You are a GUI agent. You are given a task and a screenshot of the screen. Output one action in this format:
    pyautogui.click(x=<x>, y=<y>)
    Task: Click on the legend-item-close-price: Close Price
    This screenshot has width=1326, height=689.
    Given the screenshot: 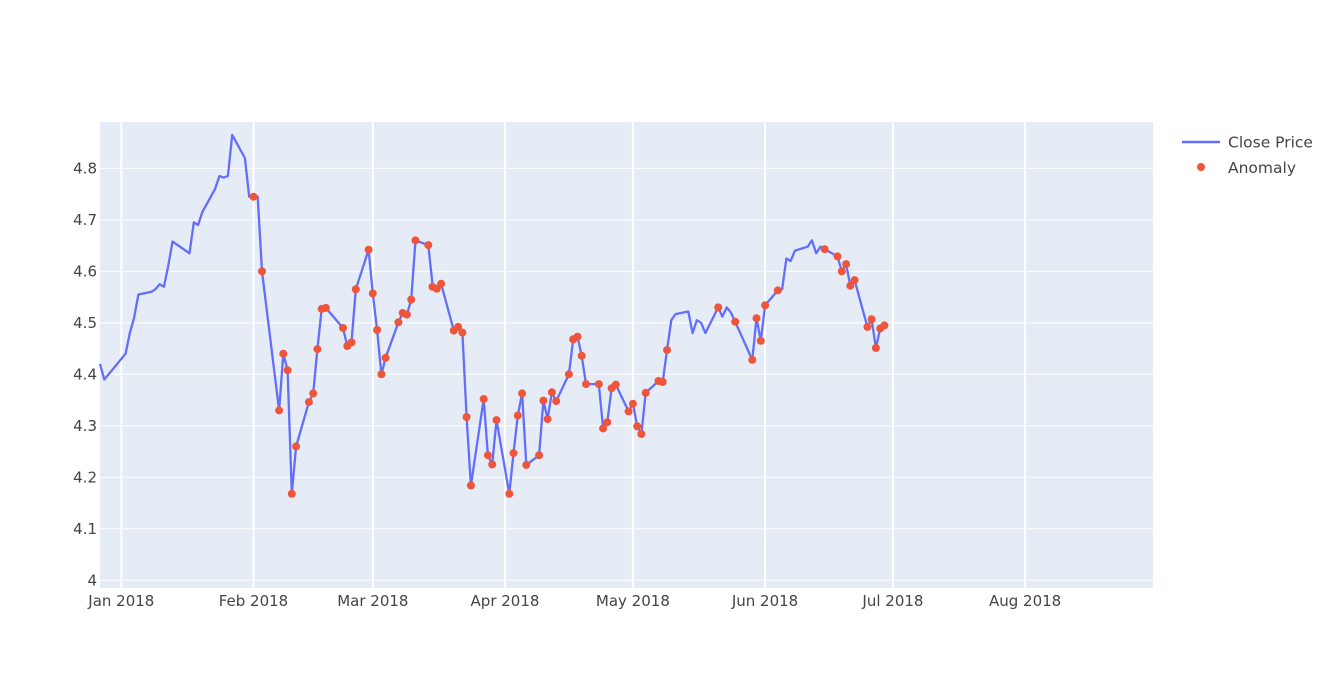 What is the action you would take?
    pyautogui.click(x=1247, y=143)
    